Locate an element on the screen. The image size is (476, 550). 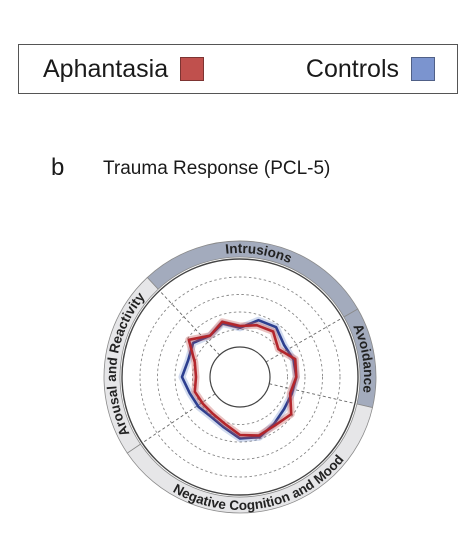
legend-item-aphantasia: Aphantasia is located at coordinates (124, 69).